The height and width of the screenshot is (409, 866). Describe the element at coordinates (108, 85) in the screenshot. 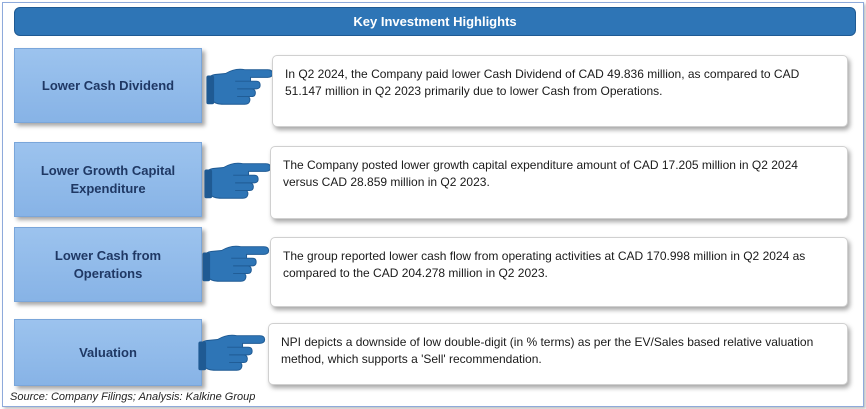

I see `label-lower-cash-dividend: Lower Cash Dividend` at that location.